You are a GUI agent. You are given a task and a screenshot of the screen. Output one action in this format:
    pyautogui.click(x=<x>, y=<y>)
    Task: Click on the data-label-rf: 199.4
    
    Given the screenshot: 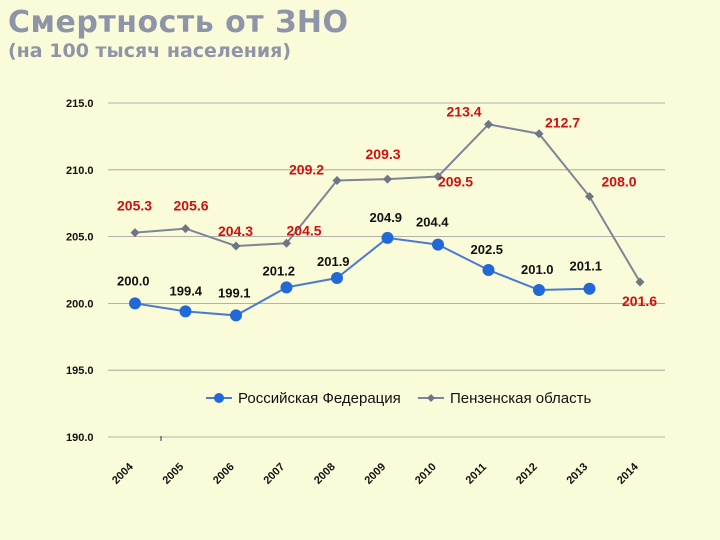 What is the action you would take?
    pyautogui.click(x=186, y=290)
    